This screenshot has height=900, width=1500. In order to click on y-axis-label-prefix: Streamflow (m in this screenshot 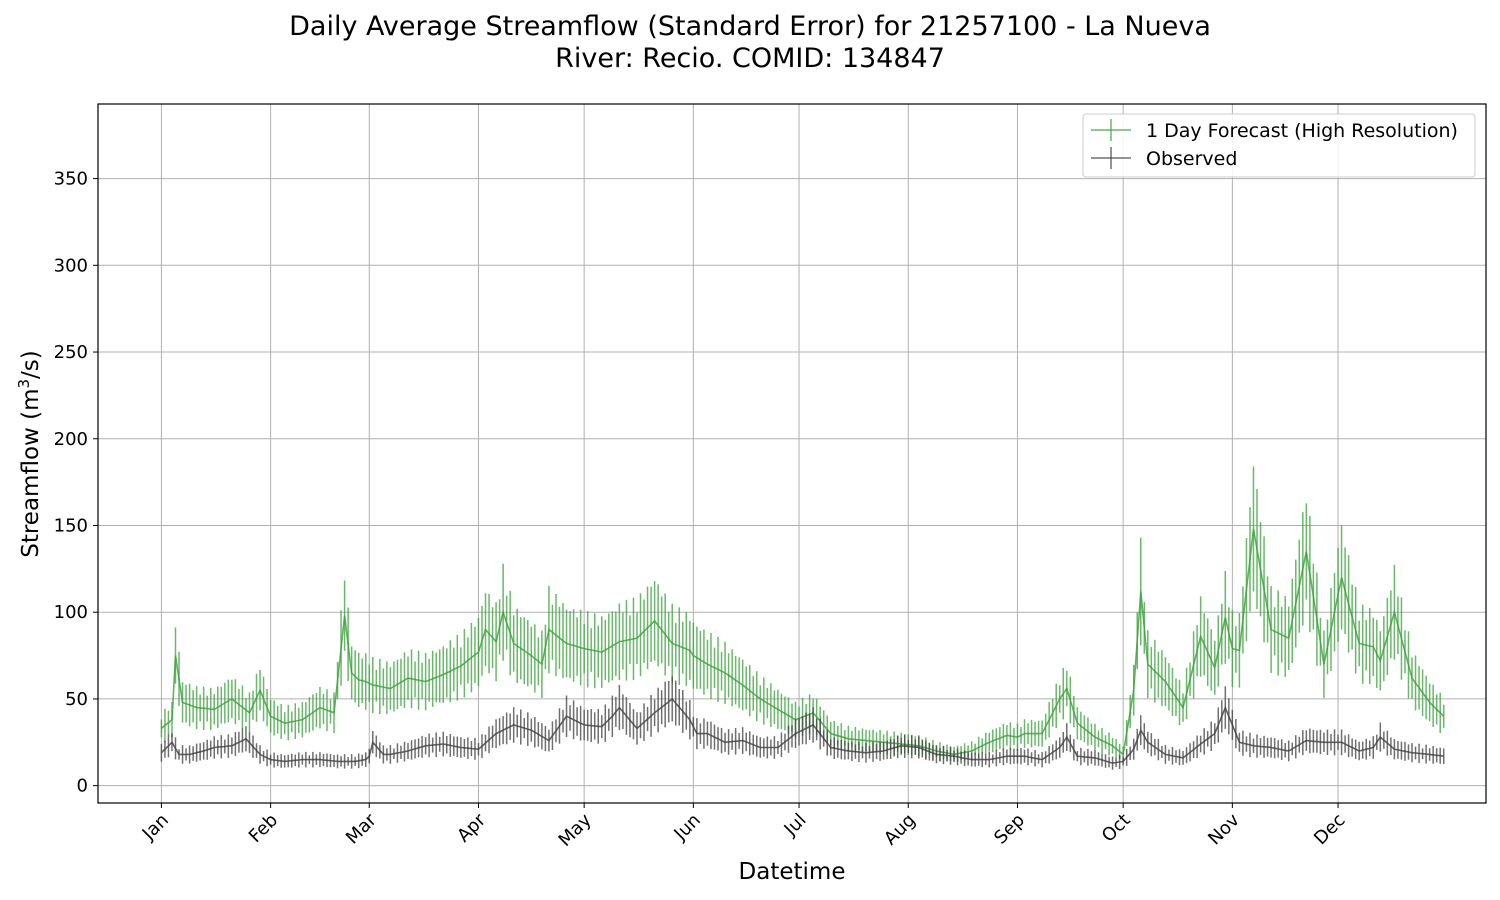, I will do `click(31, 472)`.